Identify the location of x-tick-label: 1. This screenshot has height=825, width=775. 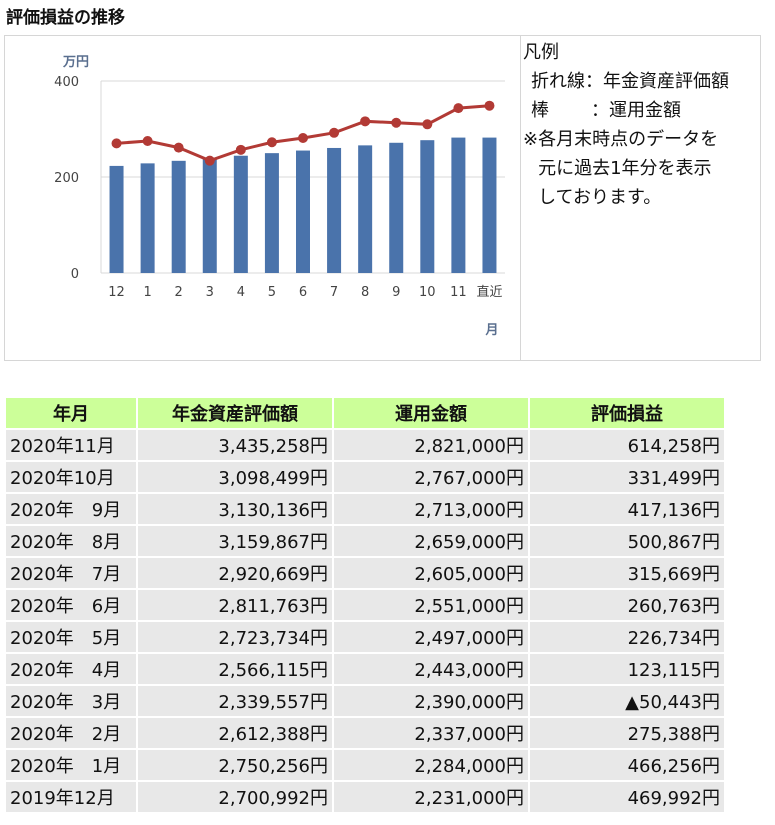
(147, 292).